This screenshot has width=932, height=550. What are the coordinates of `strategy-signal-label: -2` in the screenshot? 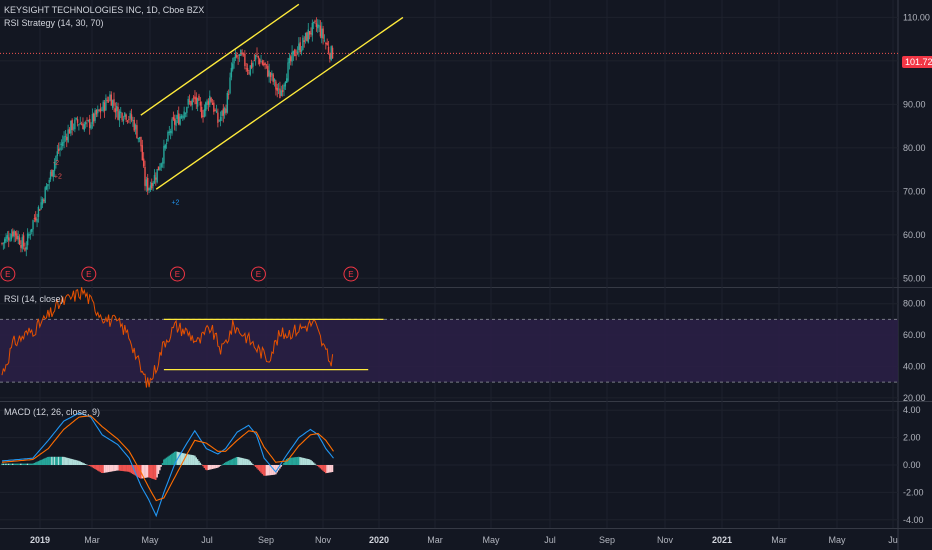 It's located at (56, 163).